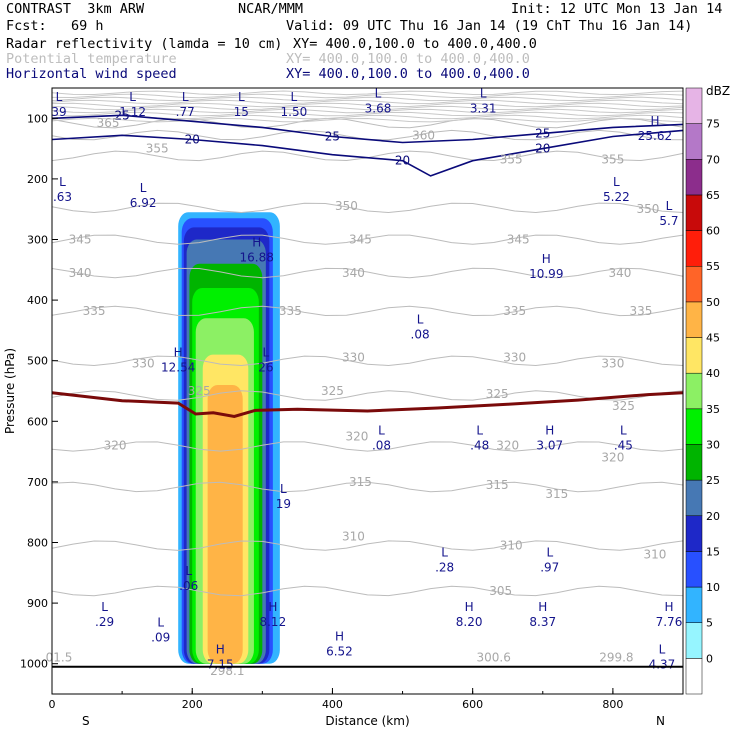 This screenshot has height=740, width=740. I want to click on colorbar-label: 25, so click(713, 480).